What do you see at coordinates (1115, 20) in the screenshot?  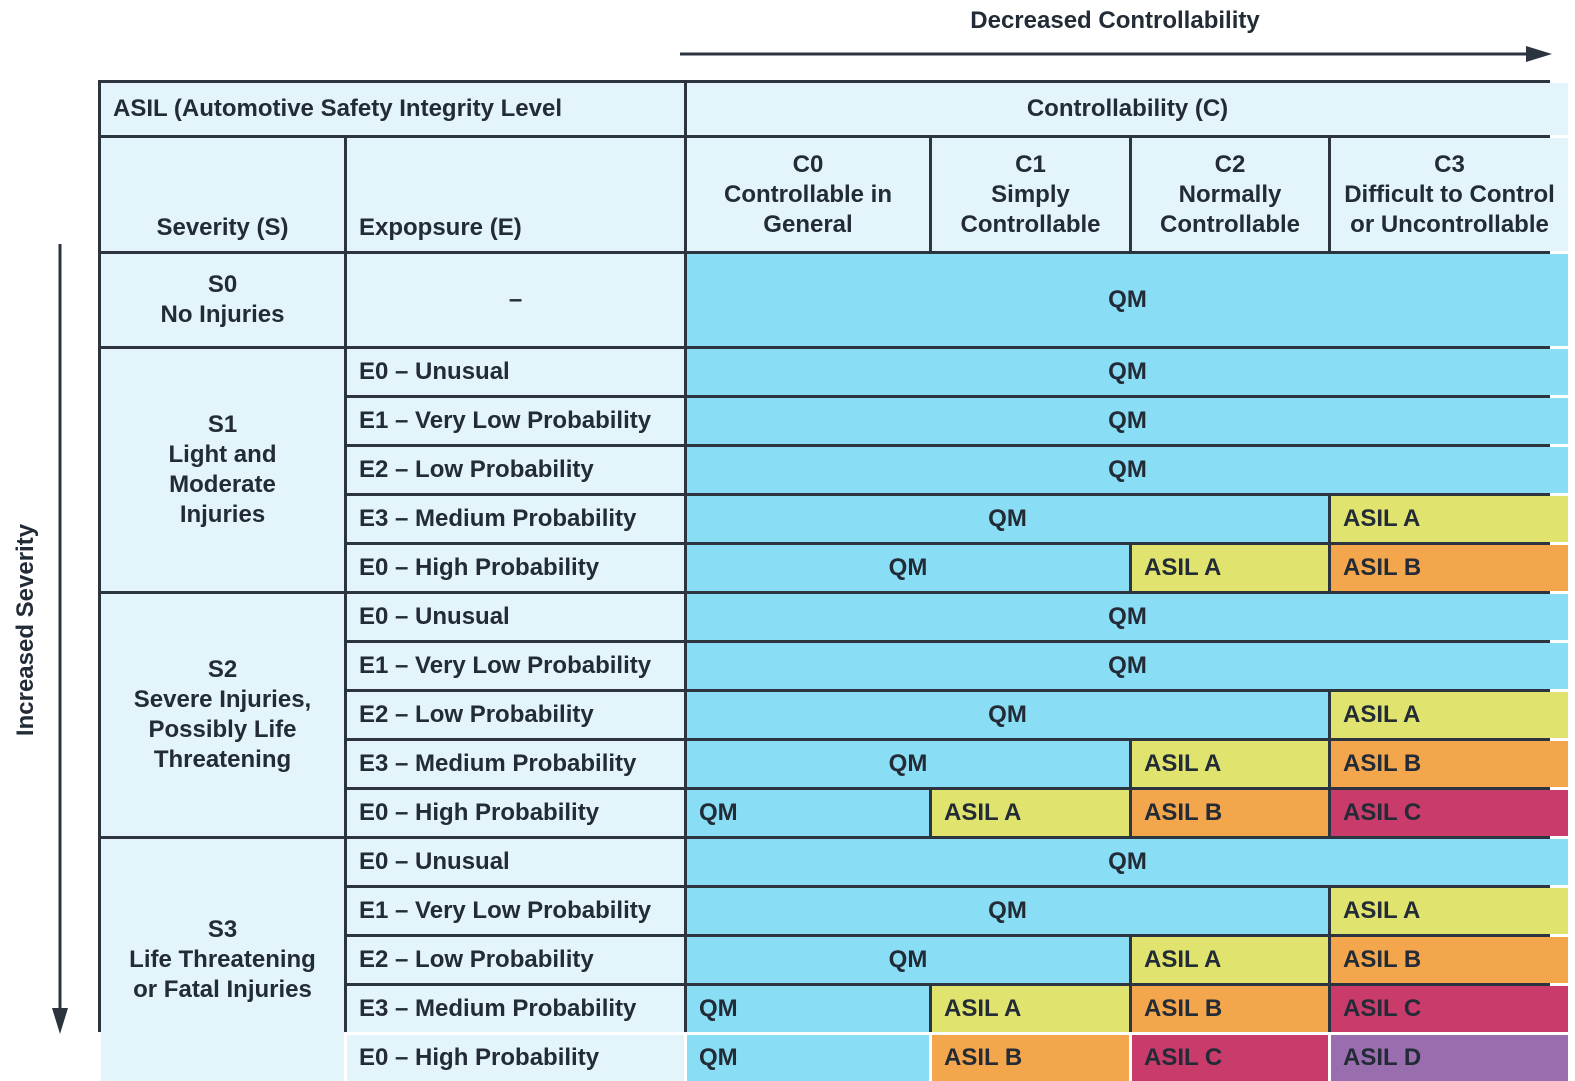 I see `decreased-controllability-label: Decreased Controllability` at bounding box center [1115, 20].